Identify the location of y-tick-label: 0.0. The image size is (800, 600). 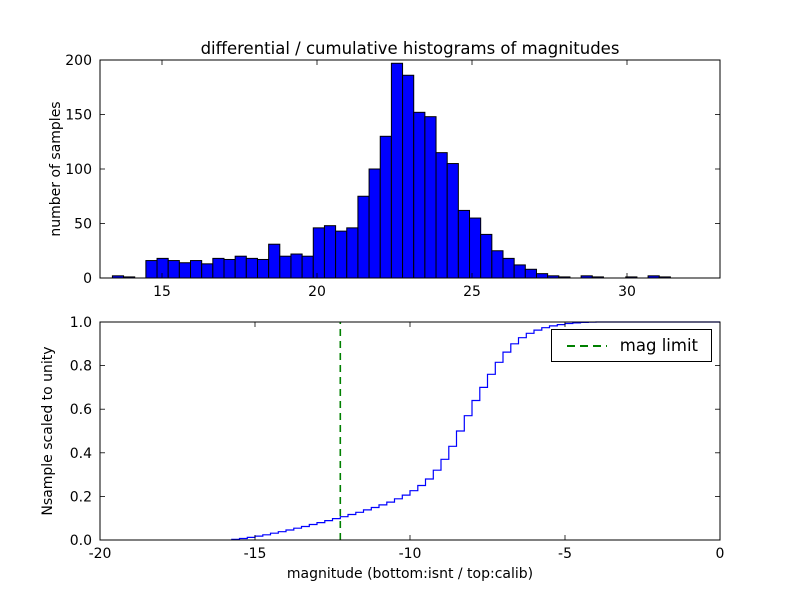
(81, 541).